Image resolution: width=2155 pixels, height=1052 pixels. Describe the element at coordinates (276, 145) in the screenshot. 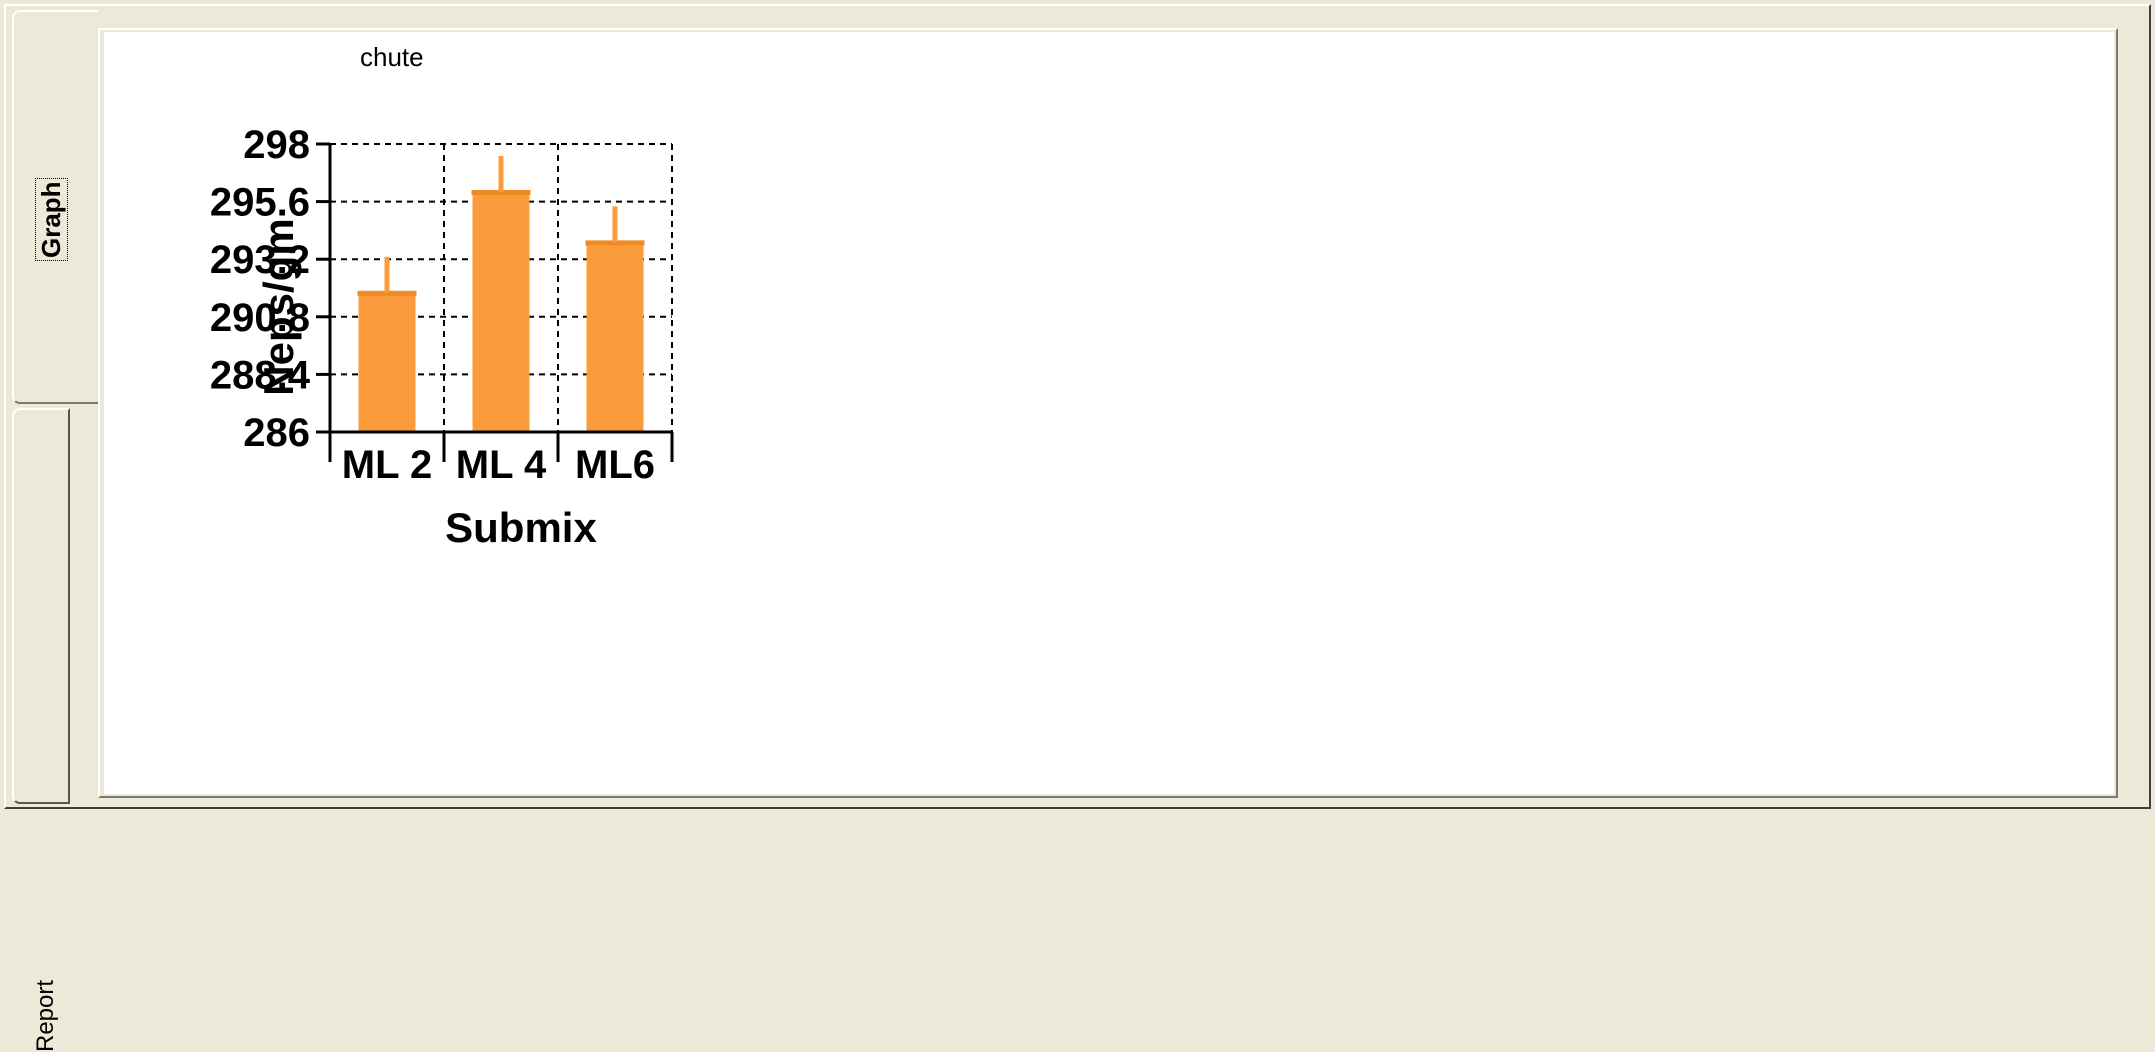

I see `y-tick-label: 298` at that location.